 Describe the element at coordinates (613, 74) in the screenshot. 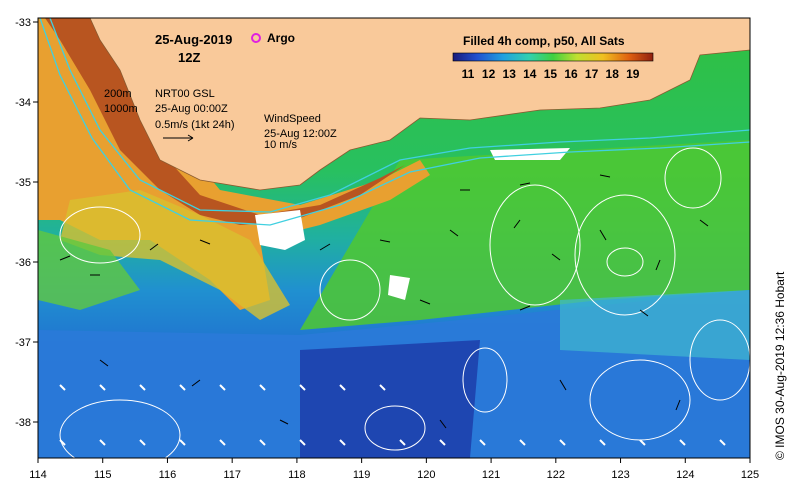

I see `colorbar-tick-label: 18` at that location.